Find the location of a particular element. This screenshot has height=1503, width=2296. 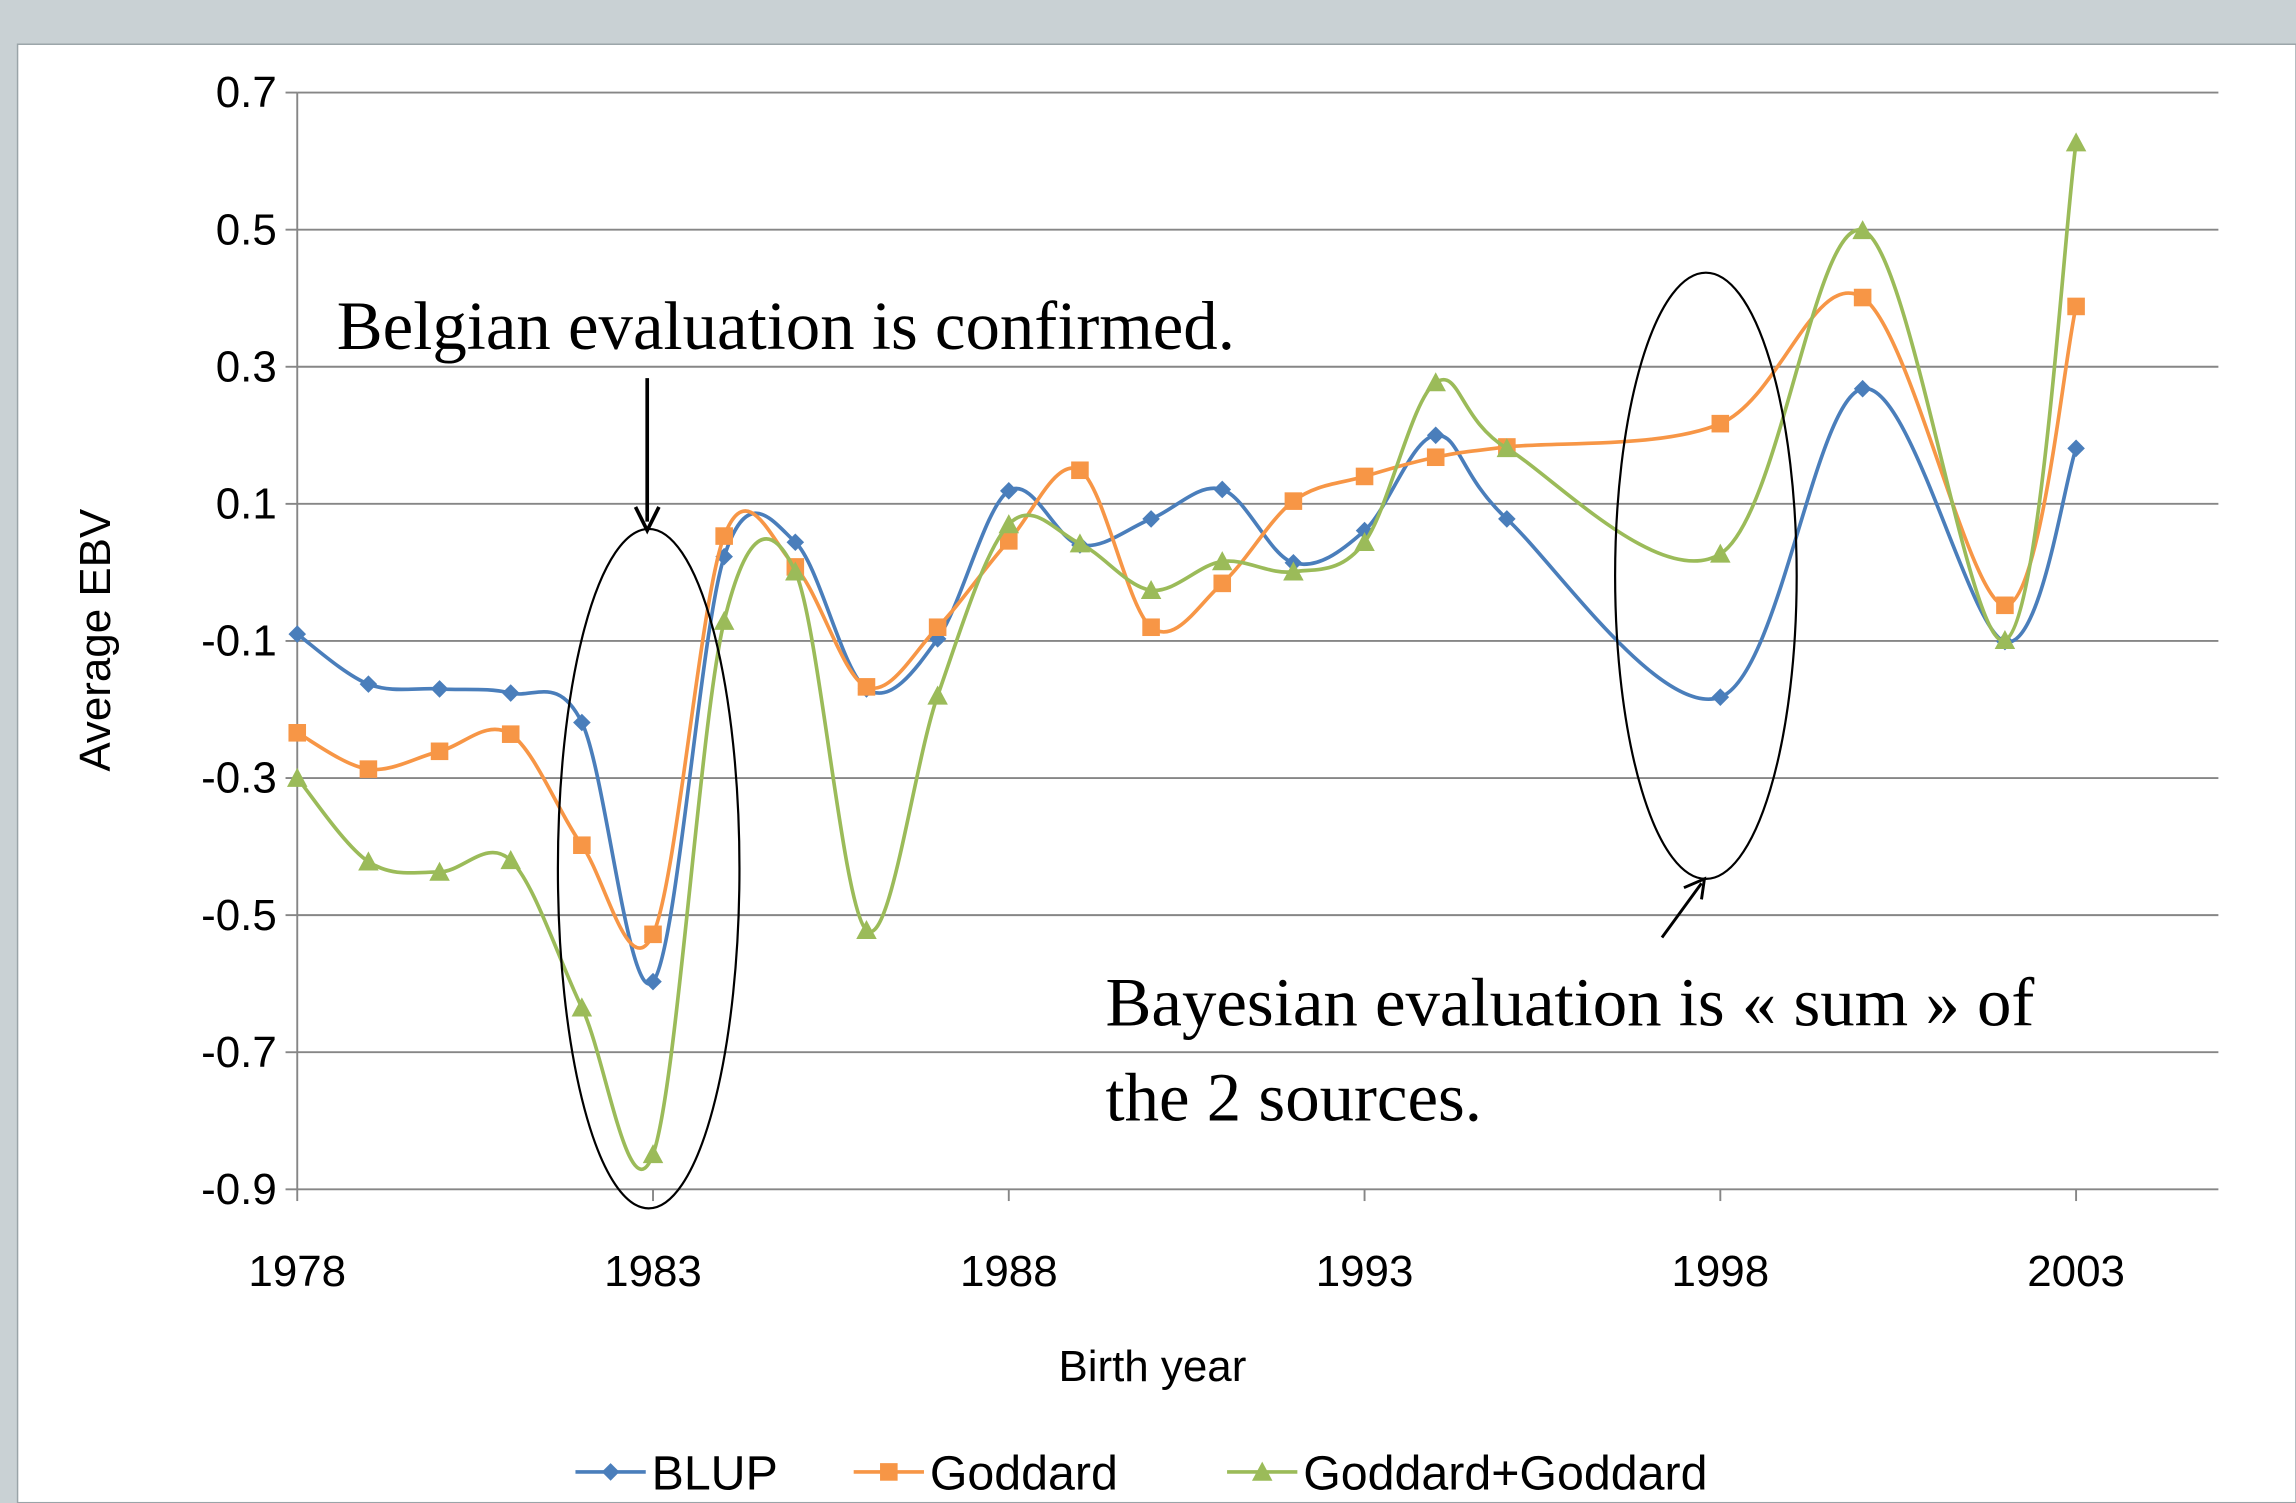

y-axis-title: Average EBV is located at coordinates (95, 640).